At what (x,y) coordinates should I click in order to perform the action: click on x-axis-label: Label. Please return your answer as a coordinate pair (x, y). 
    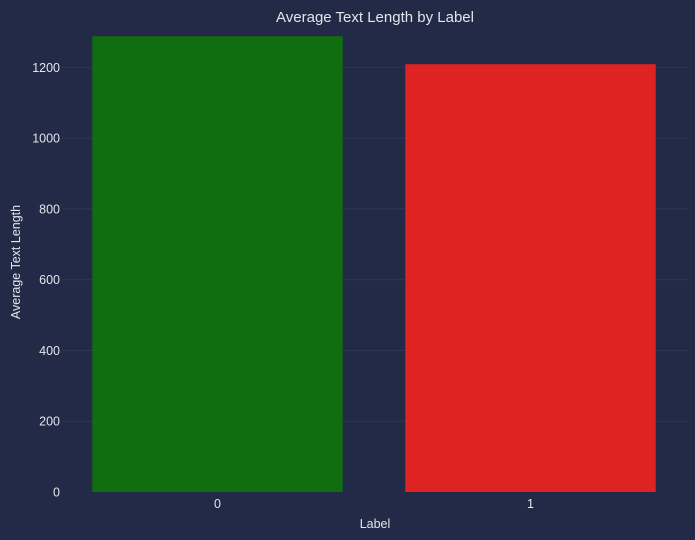
    Looking at the image, I should click on (375, 524).